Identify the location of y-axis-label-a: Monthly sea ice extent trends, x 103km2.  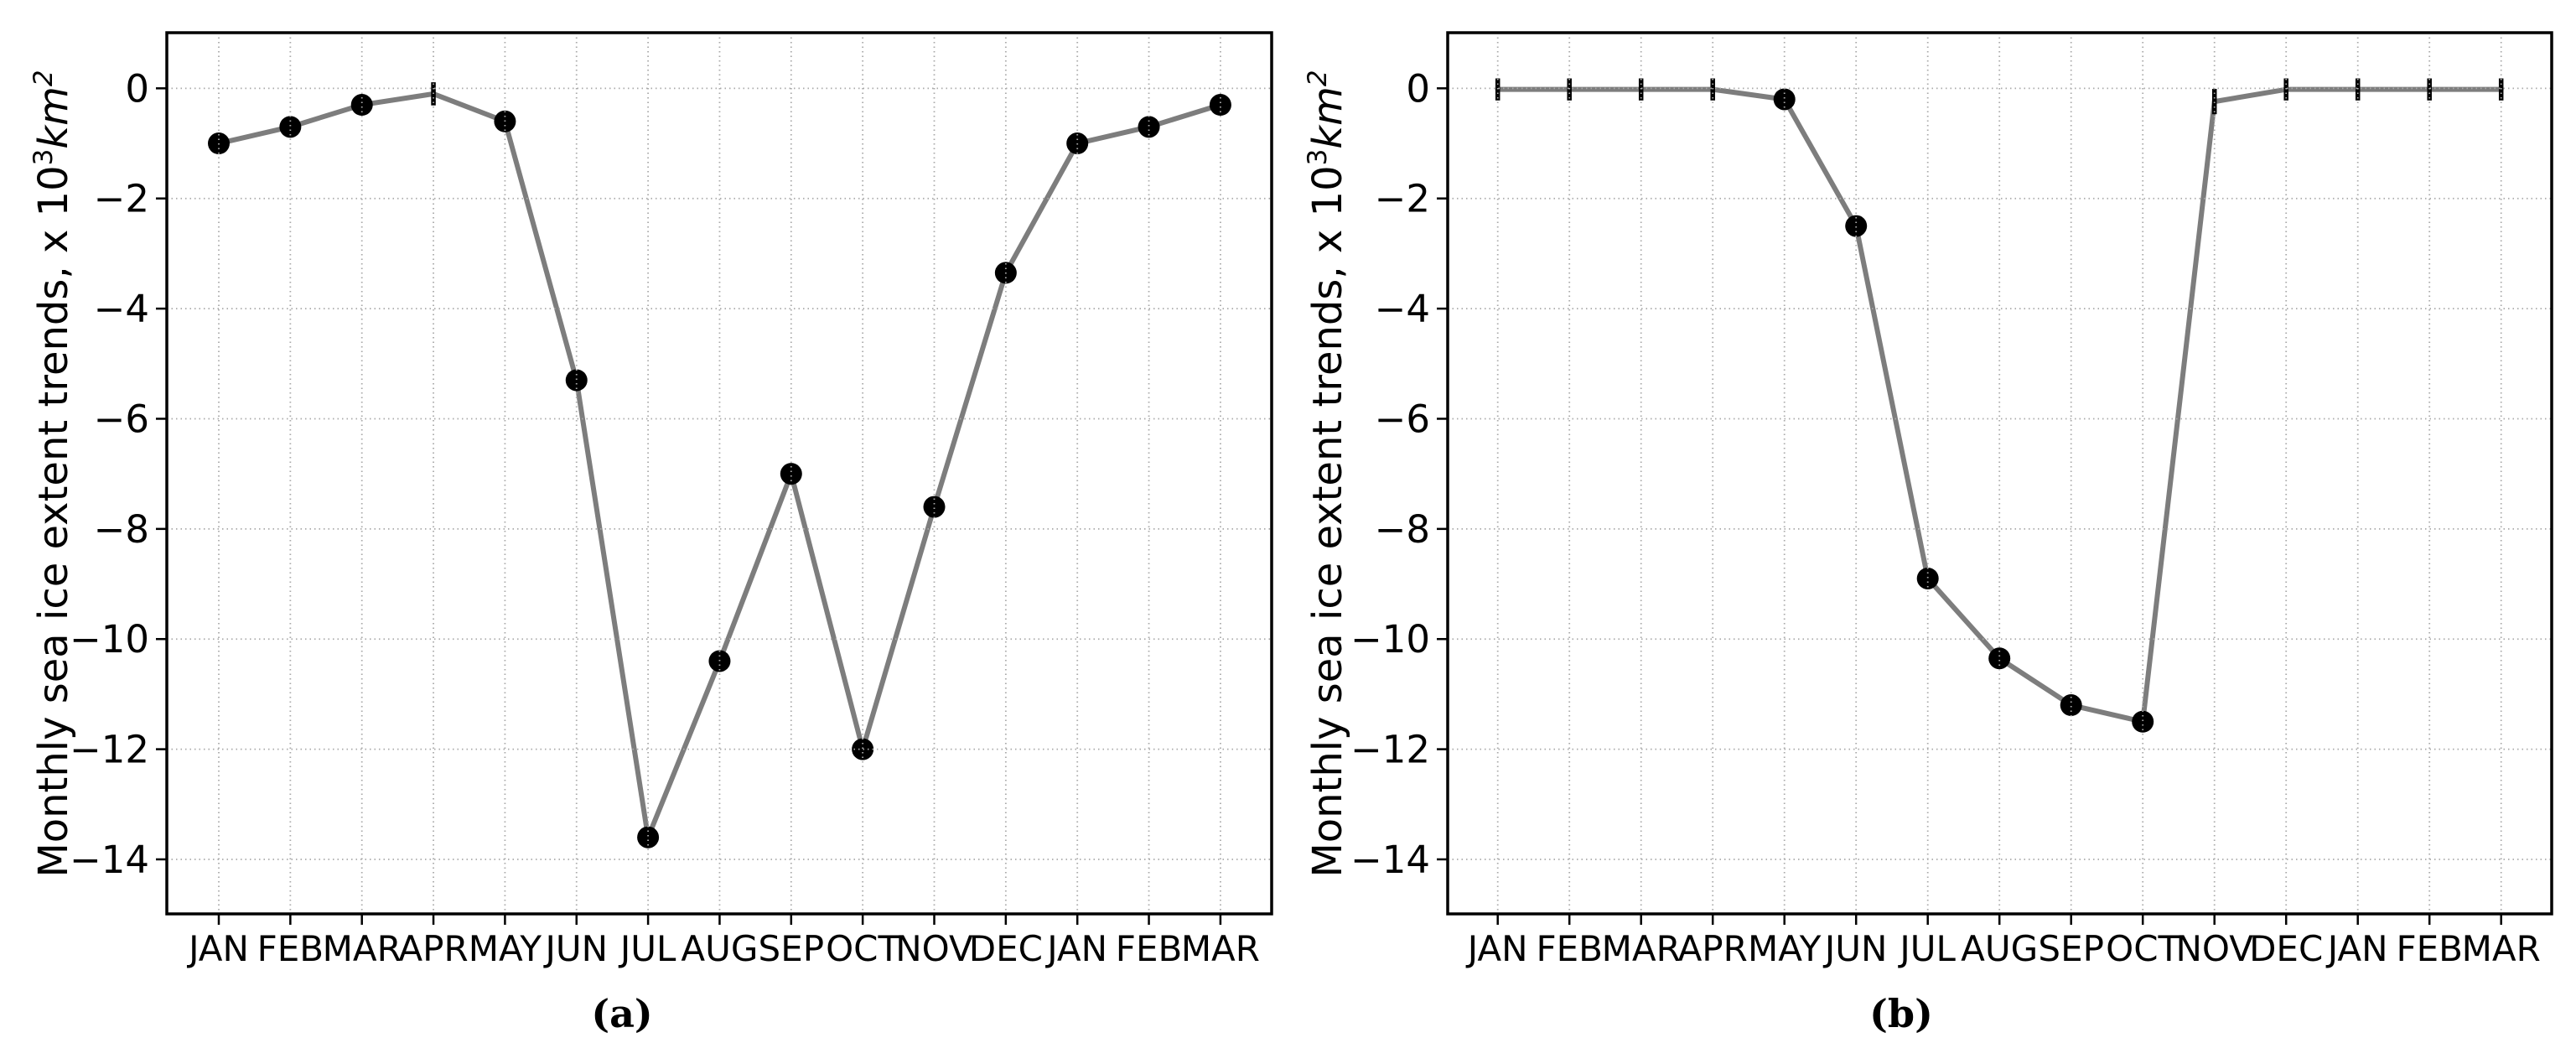
(53, 473).